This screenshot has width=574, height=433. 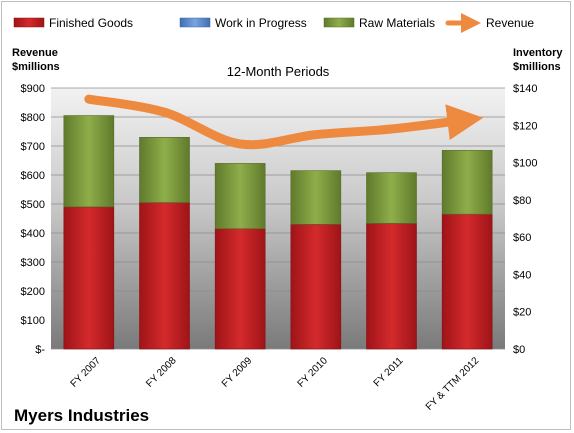 I want to click on legend-swatch-finished-goods, so click(x=29, y=22).